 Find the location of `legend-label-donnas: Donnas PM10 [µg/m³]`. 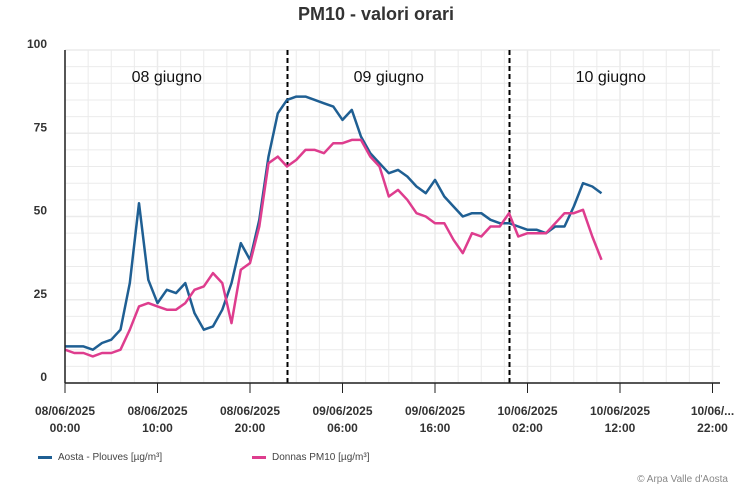

legend-label-donnas: Donnas PM10 [µg/m³] is located at coordinates (321, 457).